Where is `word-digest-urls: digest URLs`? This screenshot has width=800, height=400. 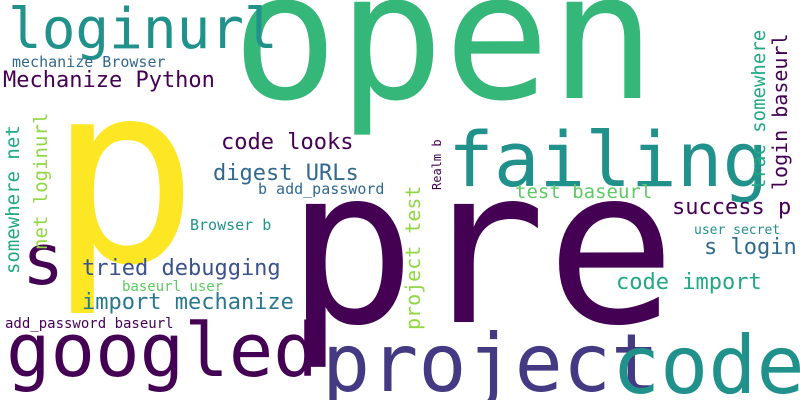
word-digest-urls: digest URLs is located at coordinates (286, 173).